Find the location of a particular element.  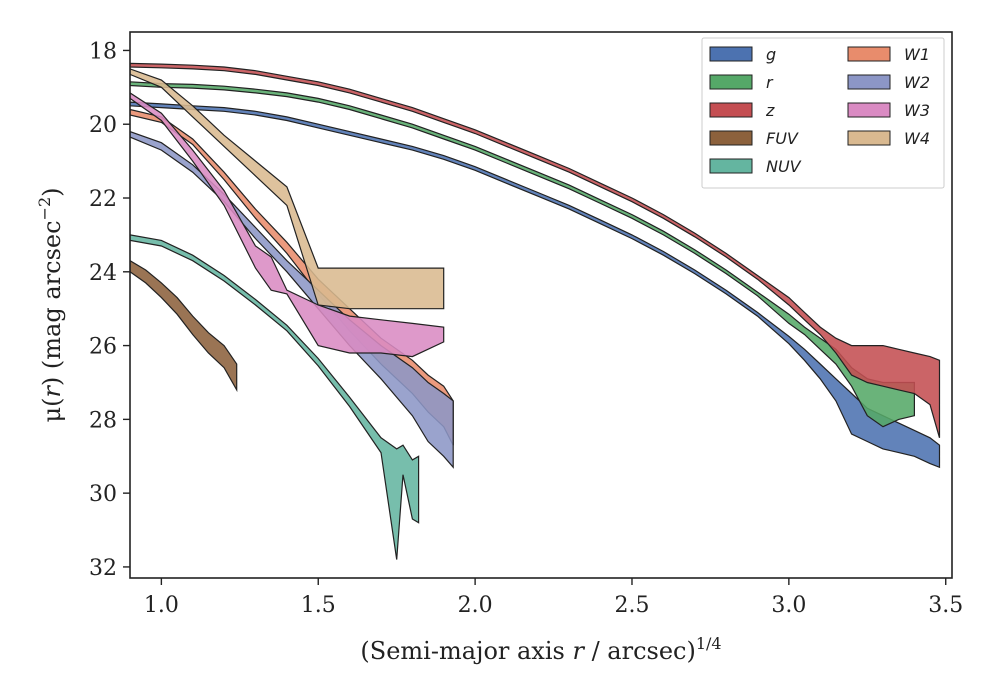

legend-label-nuv: NUV is located at coordinates (784, 166).